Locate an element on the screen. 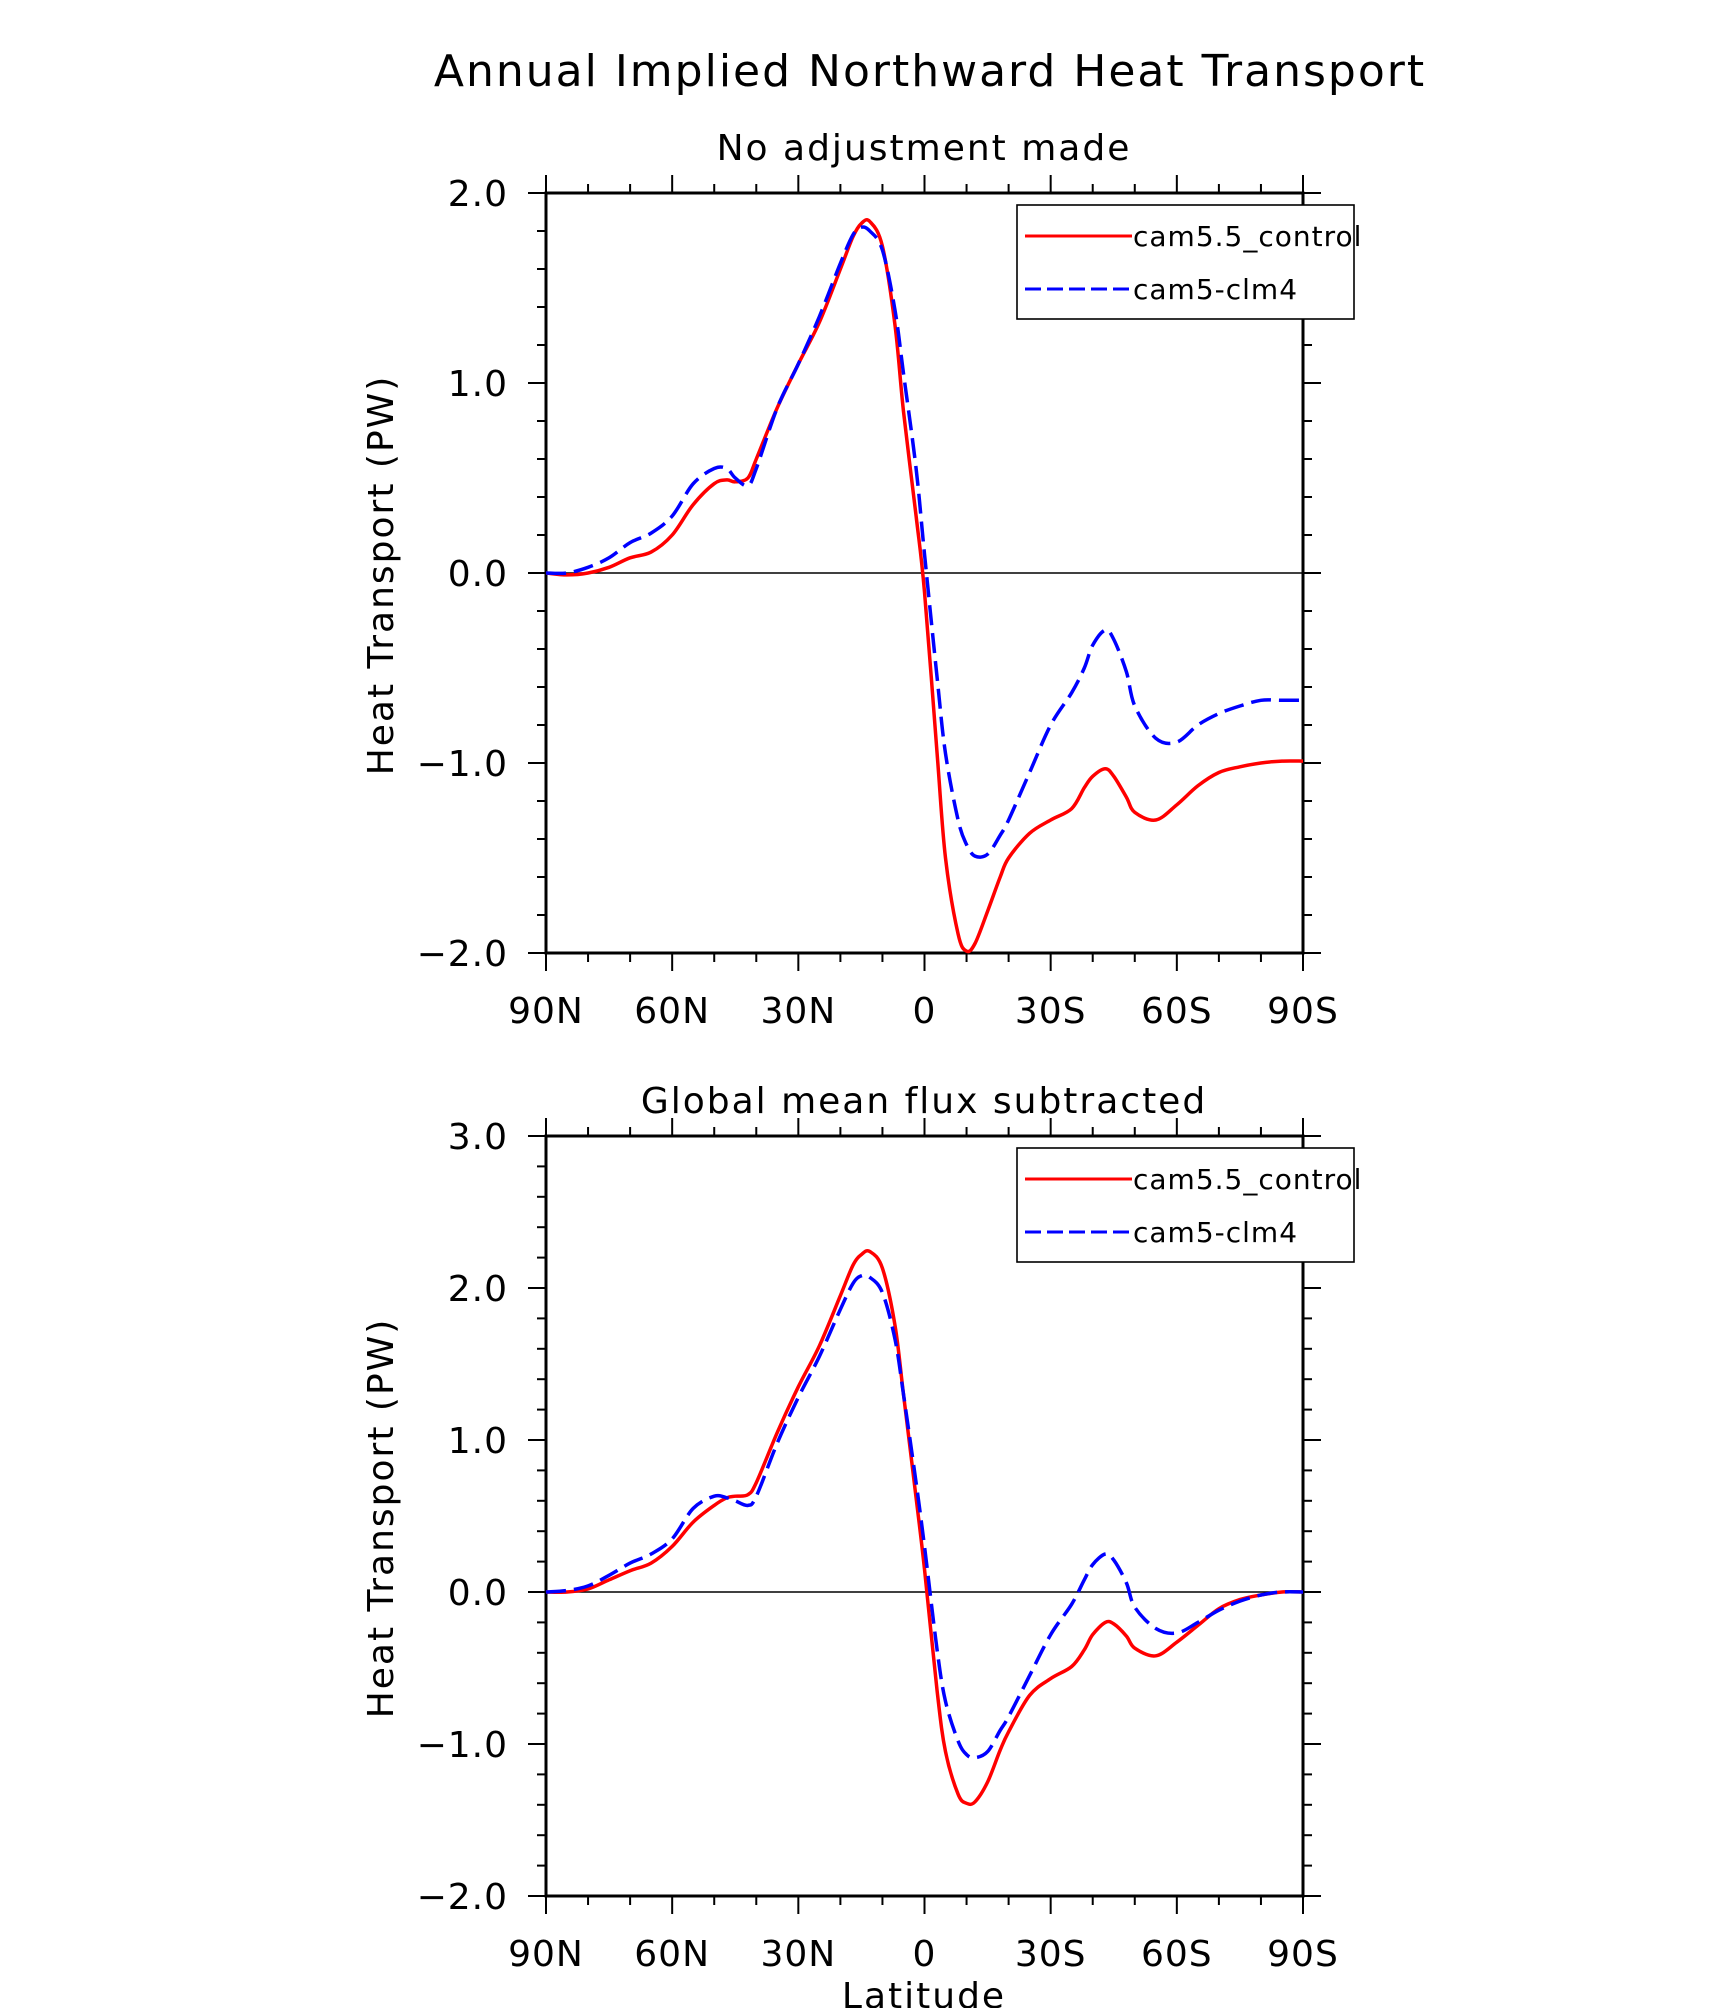 Image resolution: width=1710 pixels, height=2008 pixels. y-axis-label-bottom: Heat Transport (PW) is located at coordinates (381, 1518).